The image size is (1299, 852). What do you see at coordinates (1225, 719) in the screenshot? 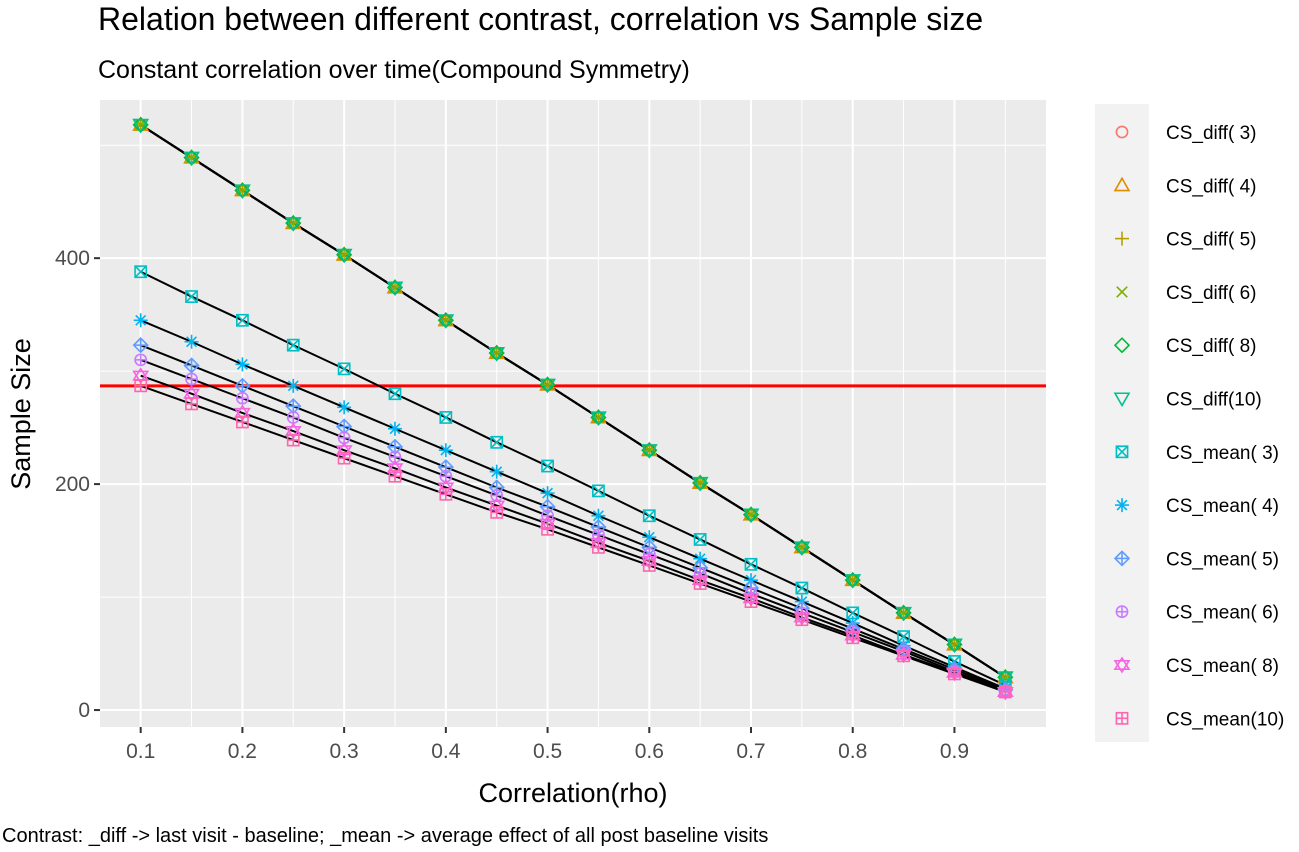
I see `legend-label: CS_mean(10)` at bounding box center [1225, 719].